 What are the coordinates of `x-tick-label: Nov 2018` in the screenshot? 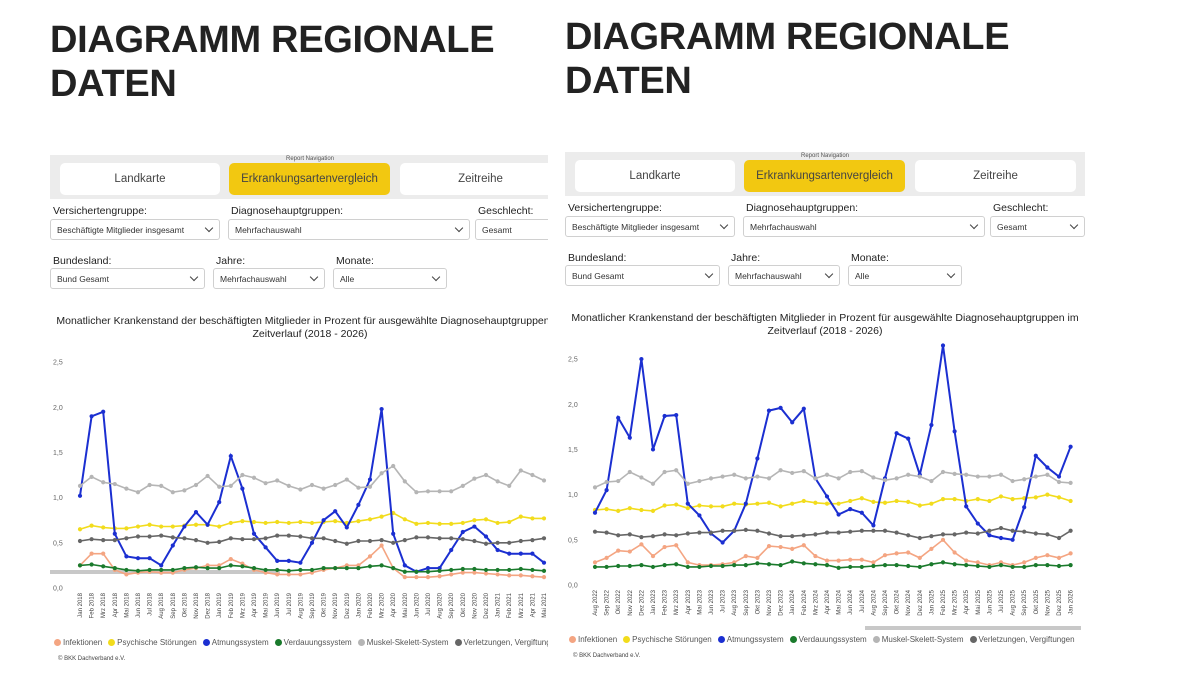 It's located at (197, 605).